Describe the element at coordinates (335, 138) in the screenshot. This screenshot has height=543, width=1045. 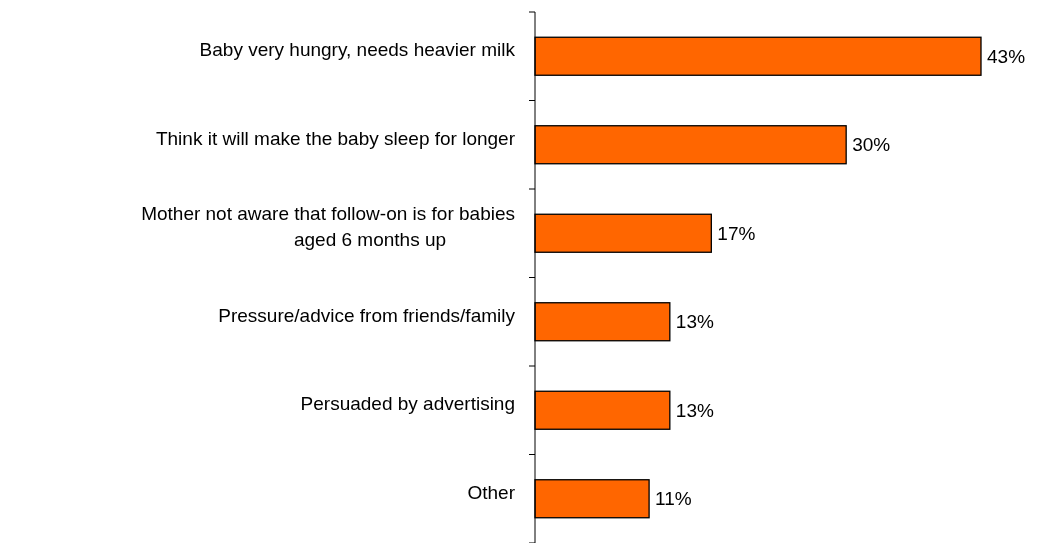
I see `y-tick-label: Think it will make the baby sleep for longer` at that location.